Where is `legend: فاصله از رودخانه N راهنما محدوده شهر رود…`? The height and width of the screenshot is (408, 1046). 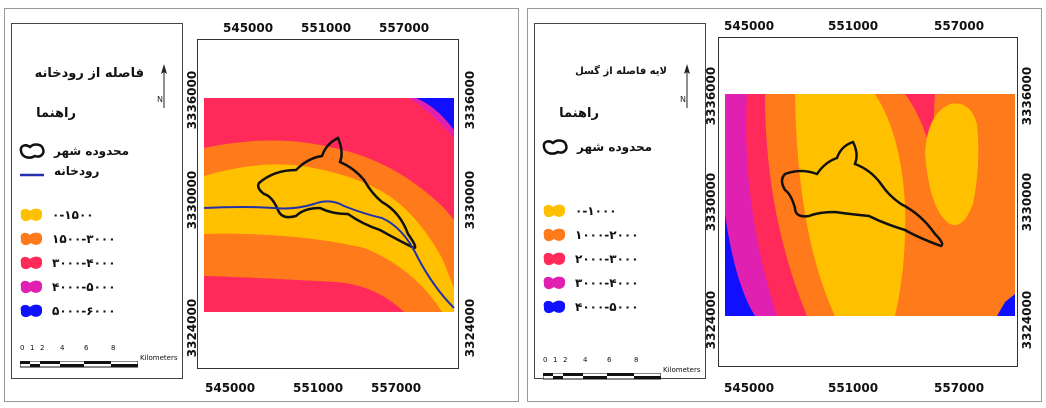 legend: فاصله از رودخانه N راهنما محدوده شهر رود… is located at coordinates (97, 201).